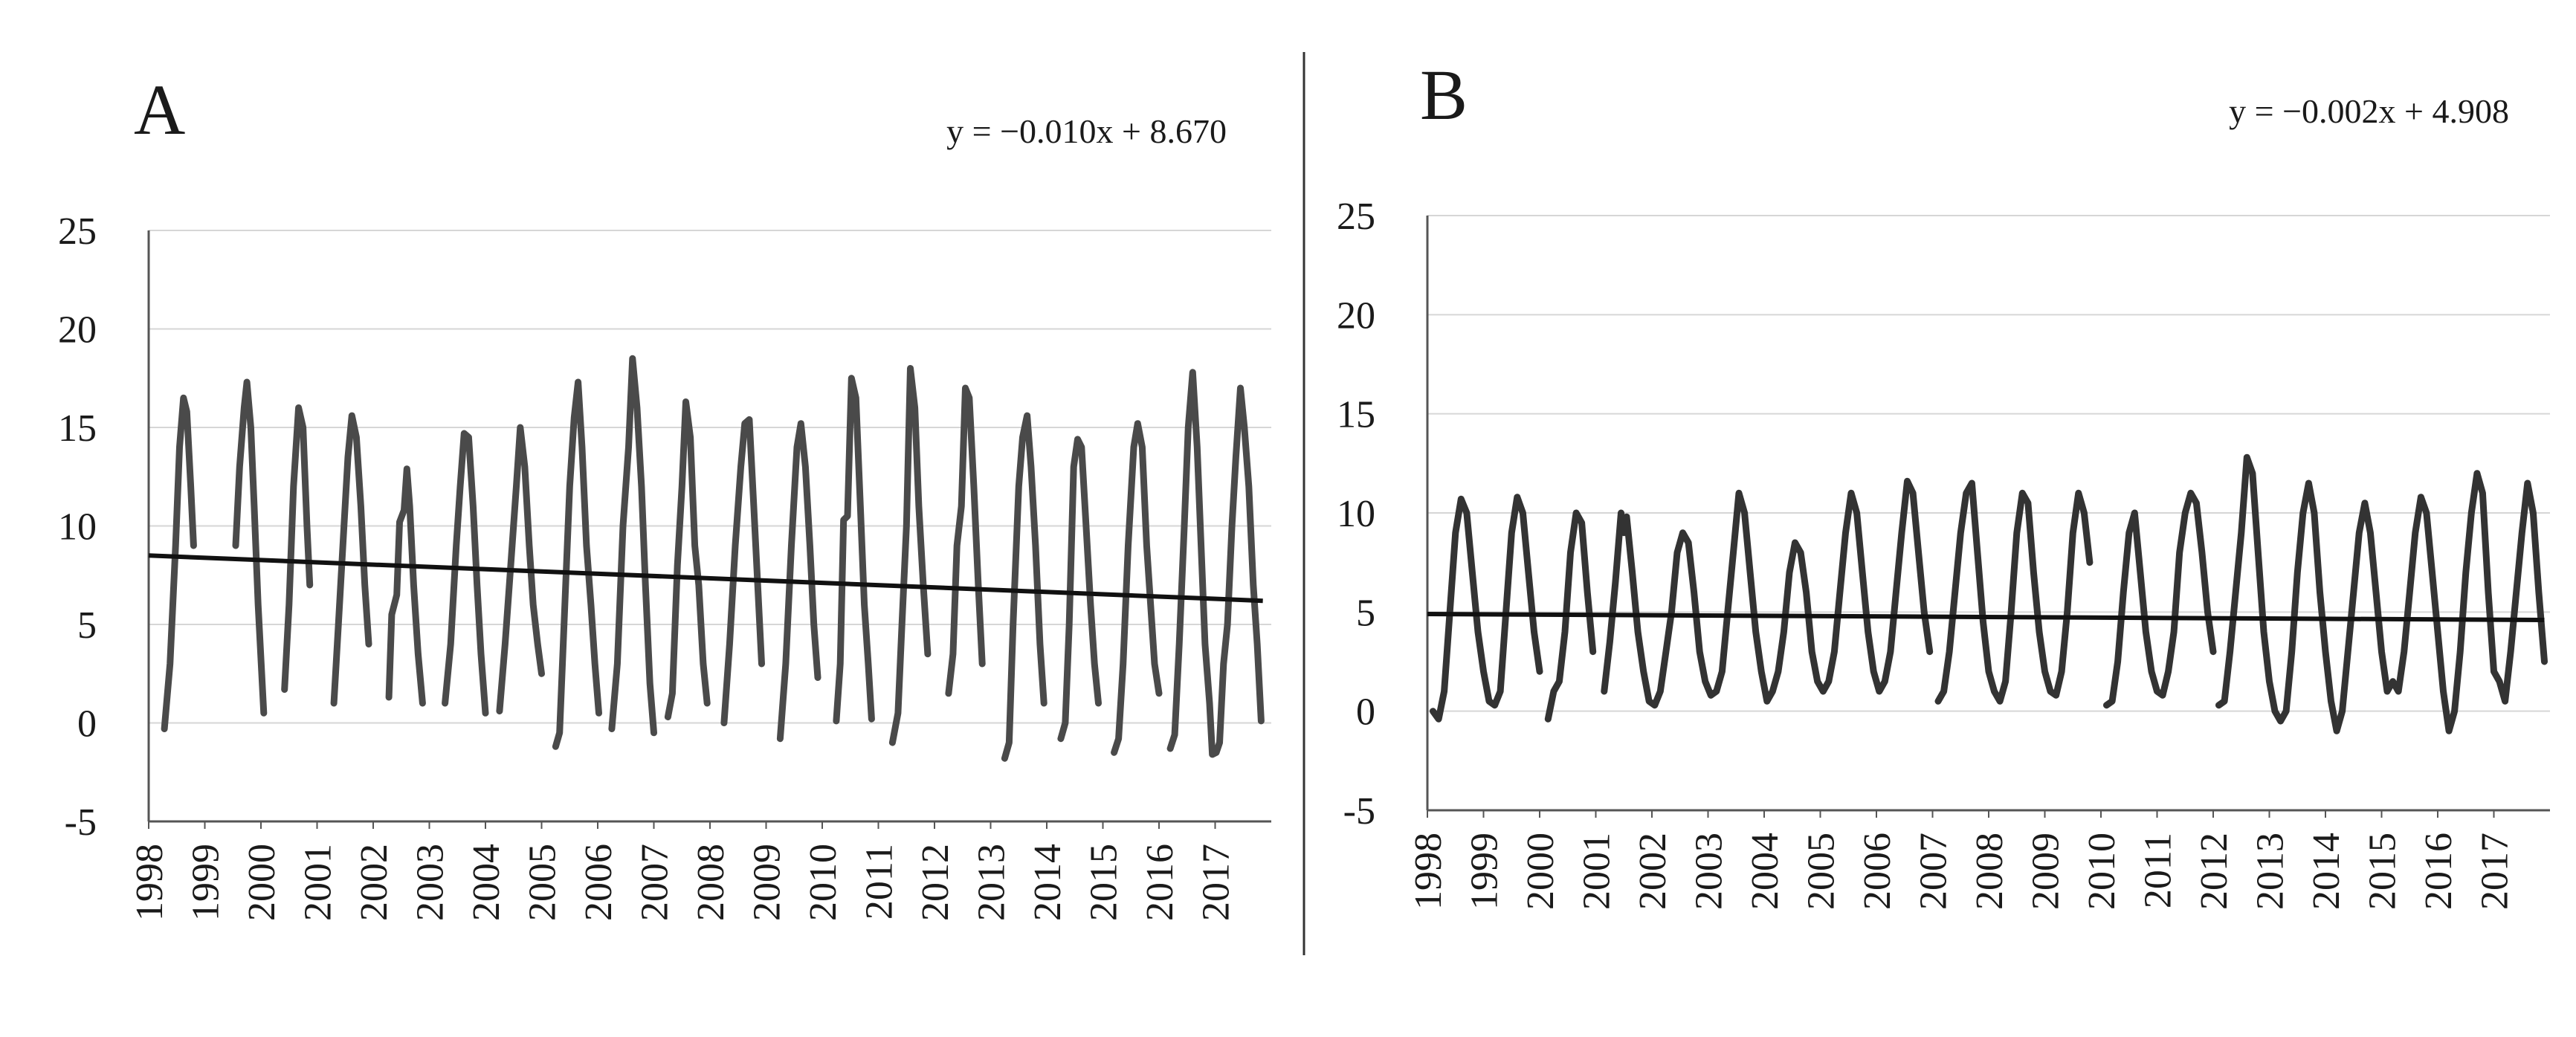  What do you see at coordinates (2369, 111) in the screenshot?
I see `panel-b-equation: y = −0.002x + 4.908` at bounding box center [2369, 111].